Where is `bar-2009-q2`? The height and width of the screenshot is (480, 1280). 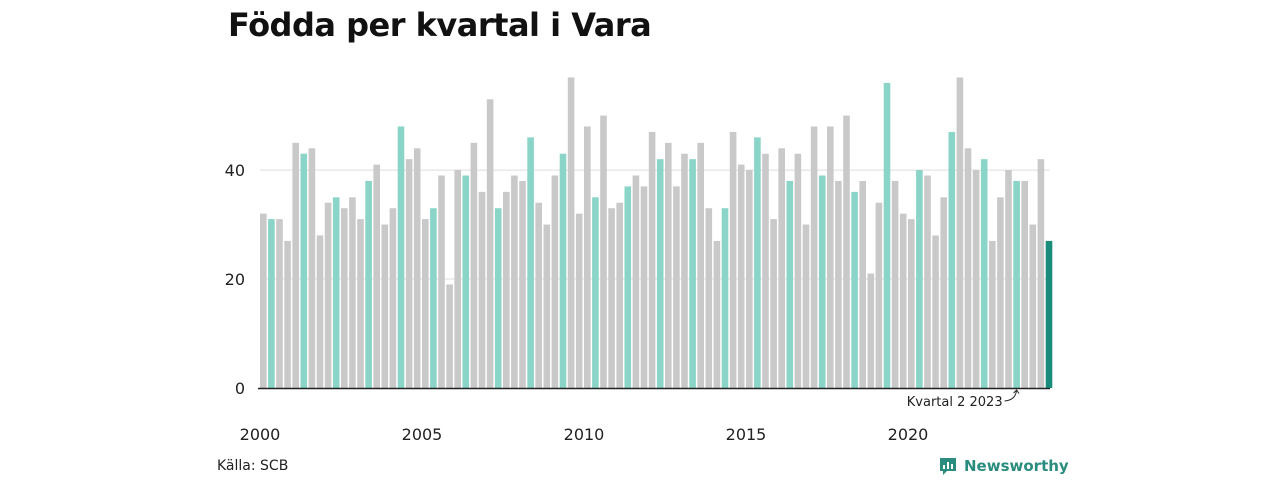
bar-2009-q2 is located at coordinates (563, 270).